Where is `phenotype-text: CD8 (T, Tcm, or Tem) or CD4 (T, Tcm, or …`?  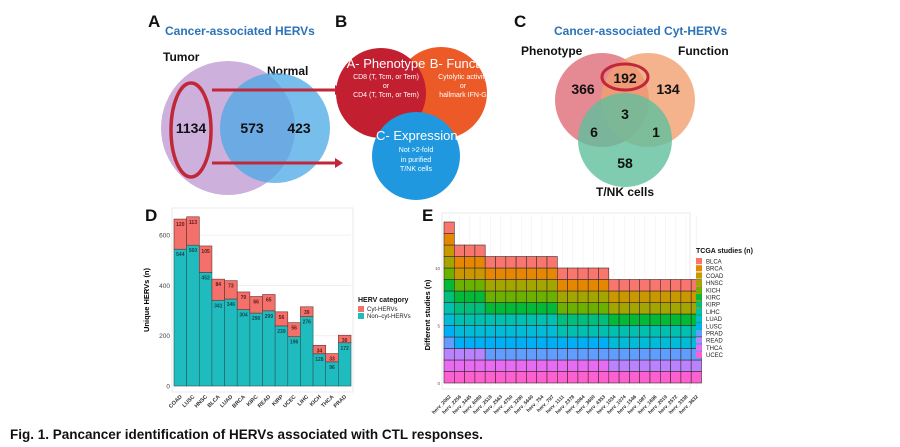
phenotype-text: CD8 (T, Tcm, or Tem) or CD4 (T, Tcm, or … is located at coordinates (386, 86).